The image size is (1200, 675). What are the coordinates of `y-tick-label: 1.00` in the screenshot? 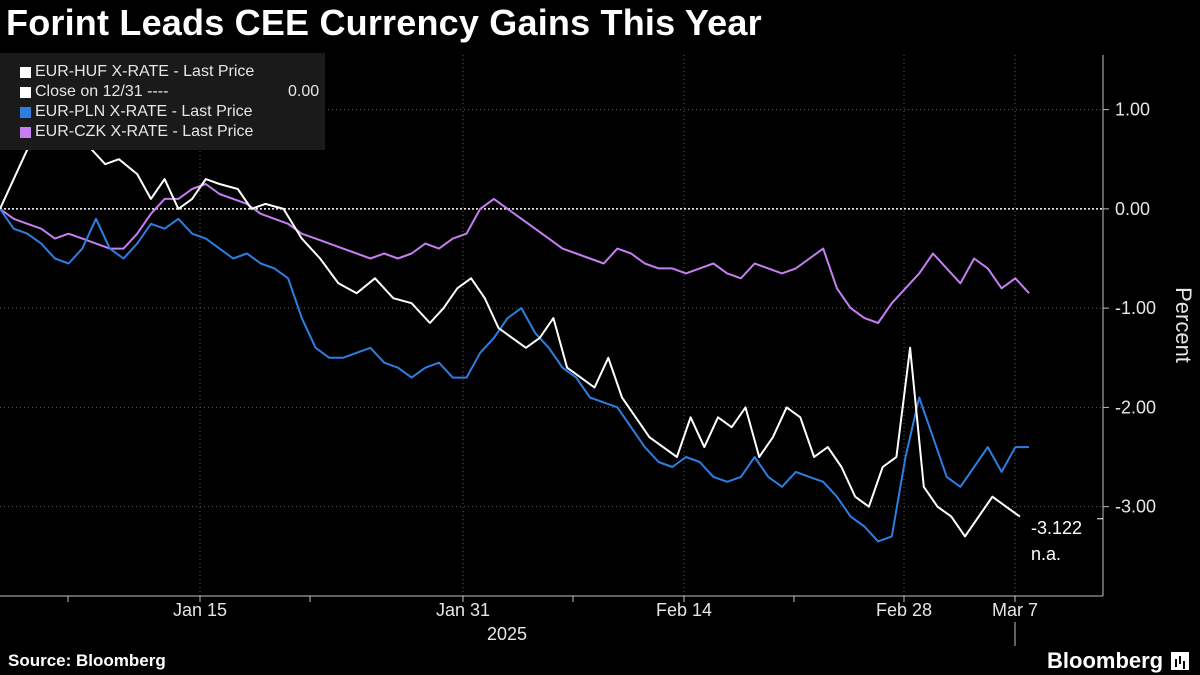 It's located at (1132, 110).